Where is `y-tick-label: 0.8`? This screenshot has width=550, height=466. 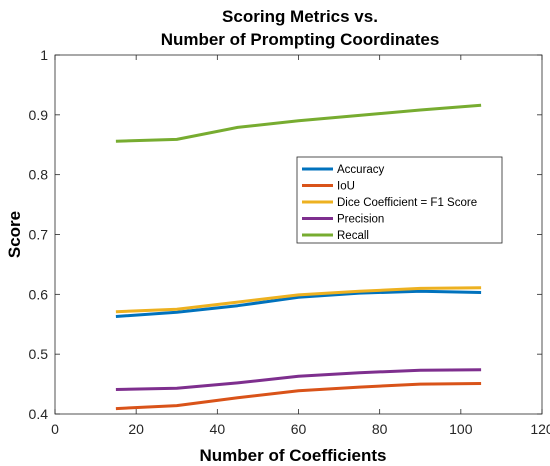 y-tick-label: 0.8 is located at coordinates (39, 175).